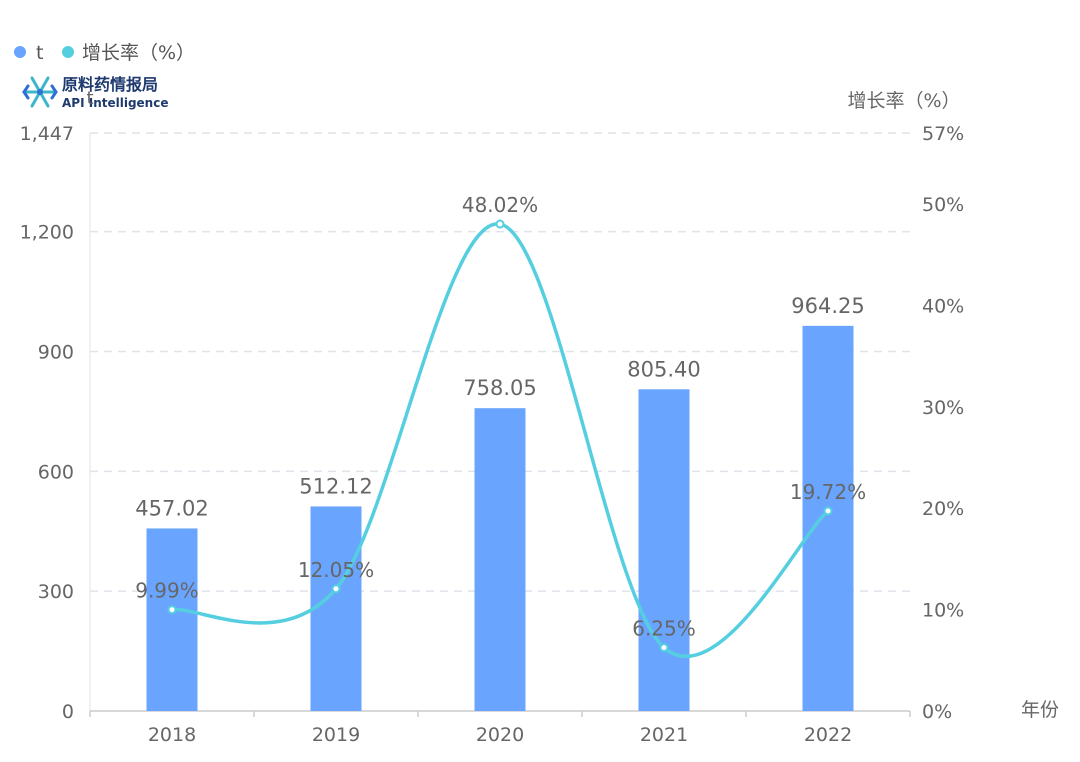  What do you see at coordinates (138, 53) in the screenshot?
I see `legend-label-line: 增长率（%）` at bounding box center [138, 53].